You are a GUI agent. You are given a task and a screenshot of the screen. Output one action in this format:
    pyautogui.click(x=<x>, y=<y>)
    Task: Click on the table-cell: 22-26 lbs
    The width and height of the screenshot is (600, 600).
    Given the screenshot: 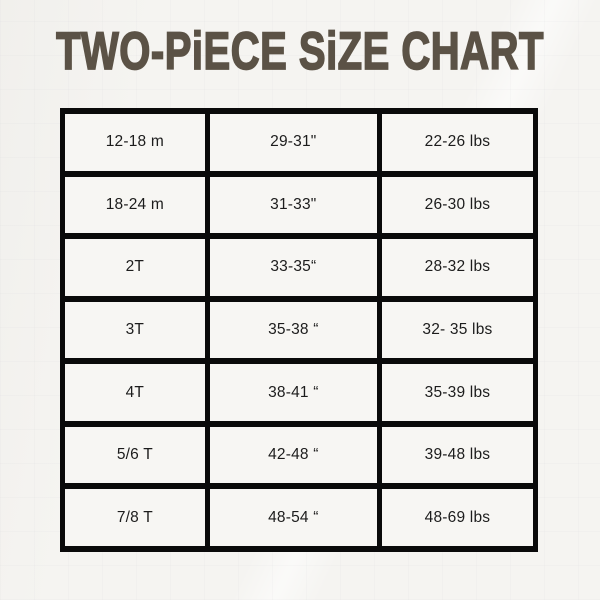 What is the action you would take?
    pyautogui.click(x=457, y=142)
    